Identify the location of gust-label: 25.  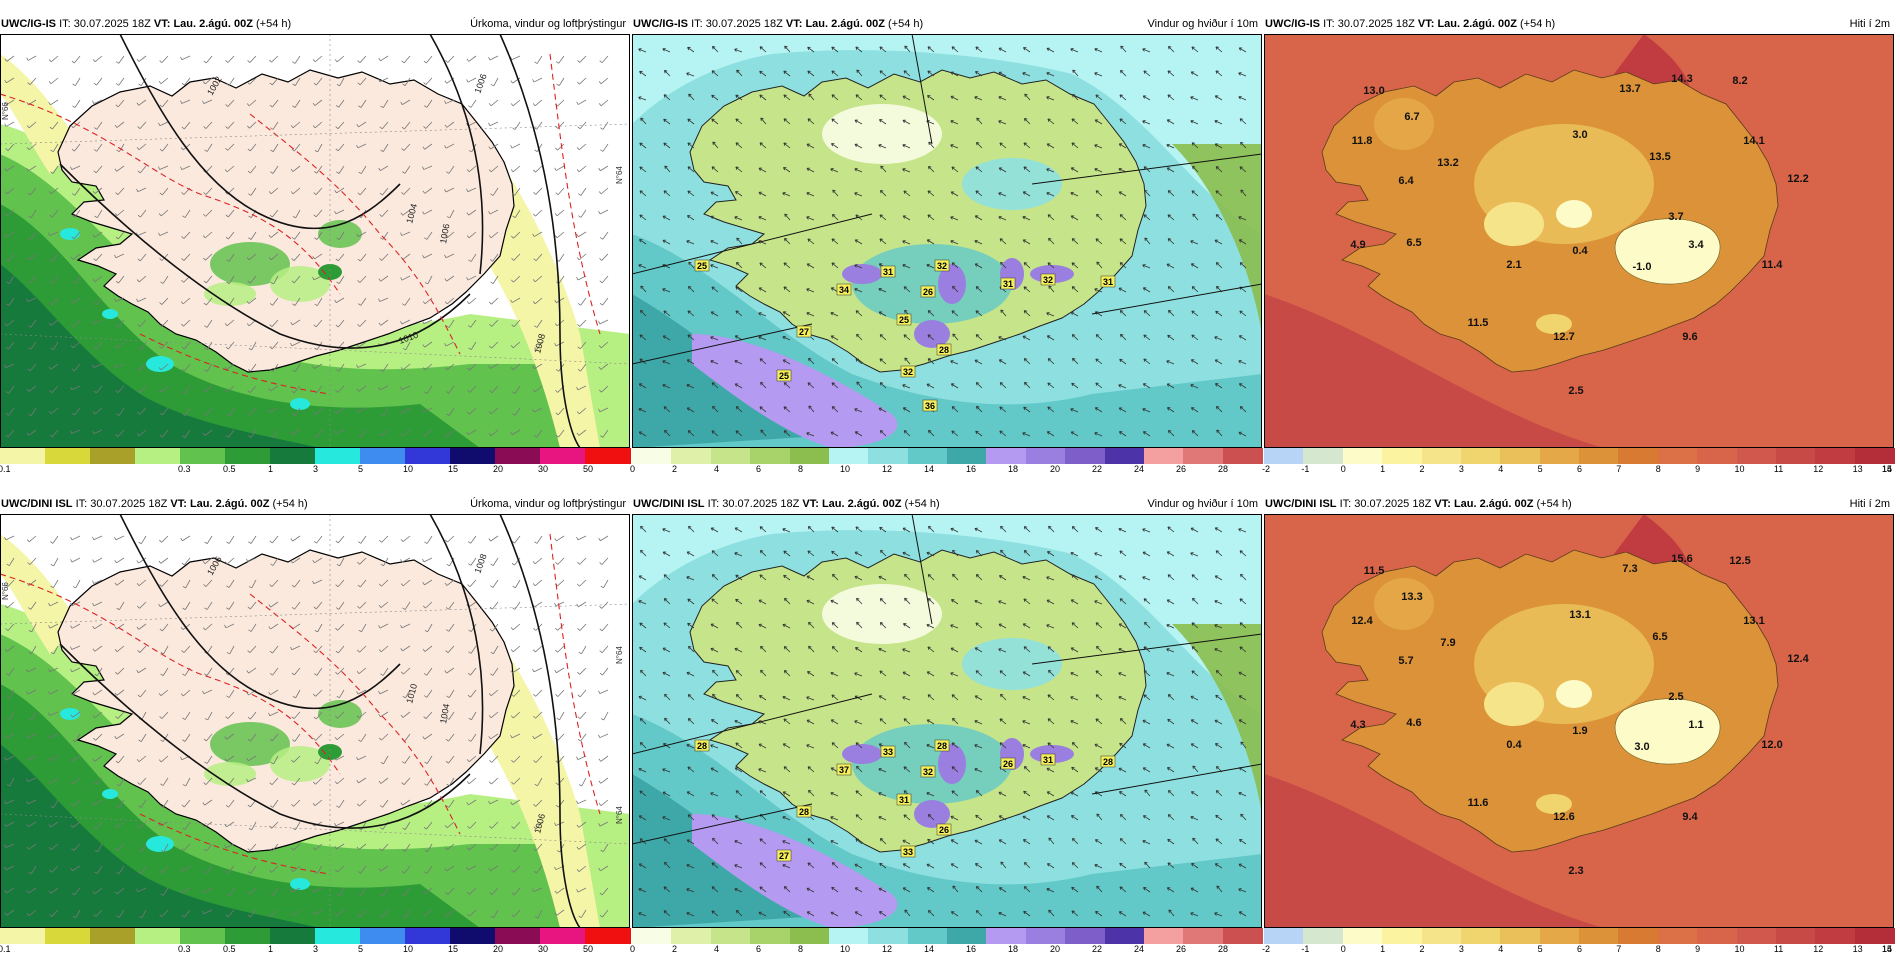
(702, 265).